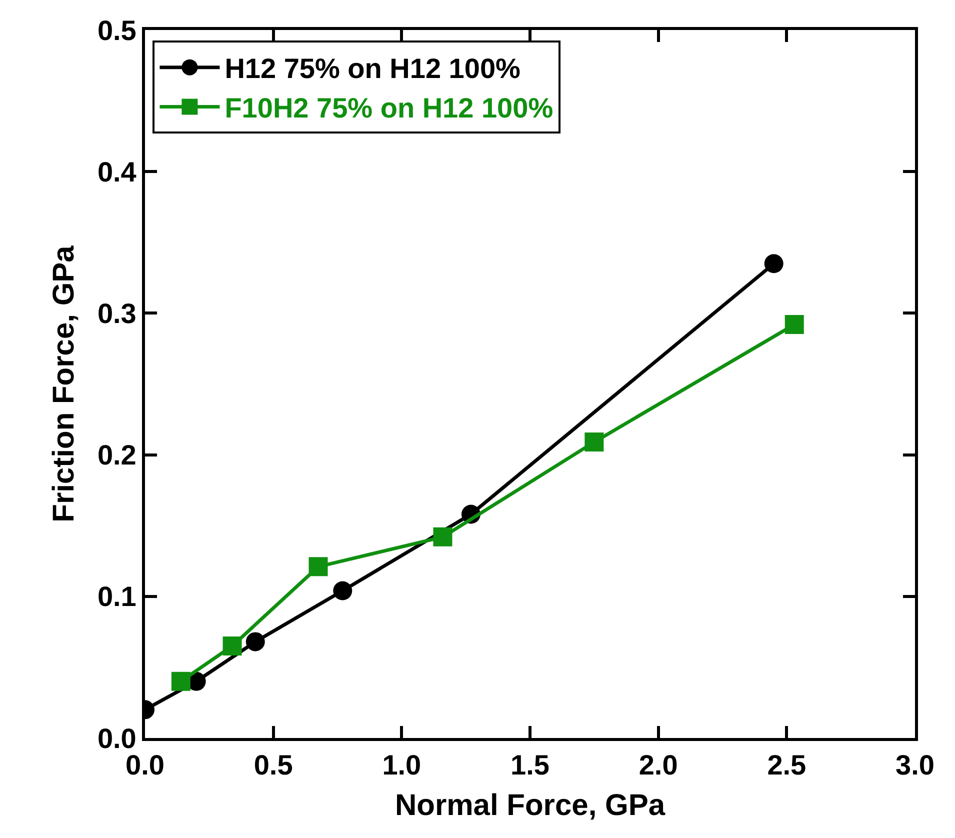 This screenshot has height=838, width=955. What do you see at coordinates (402, 765) in the screenshot?
I see `x-tick-label: 1.0` at bounding box center [402, 765].